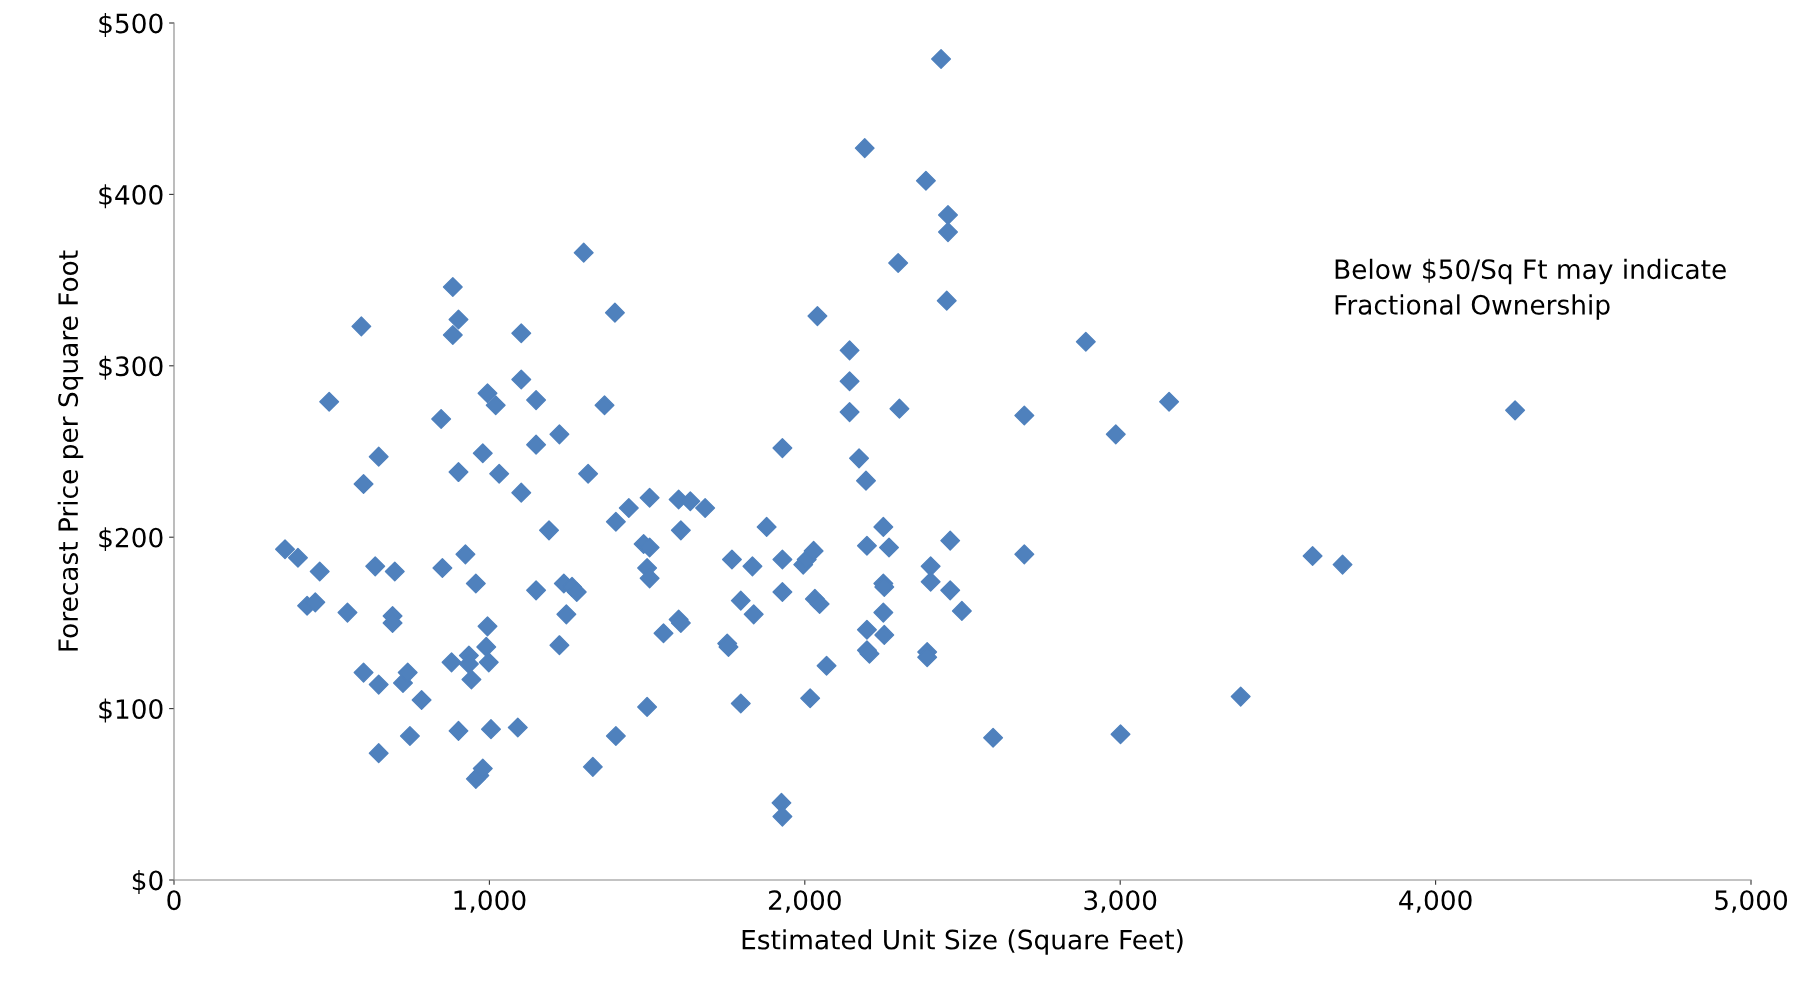 The height and width of the screenshot is (1003, 1814). What do you see at coordinates (70, 450) in the screenshot?
I see `y-axis-title: Forecast Price per Square Foot` at bounding box center [70, 450].